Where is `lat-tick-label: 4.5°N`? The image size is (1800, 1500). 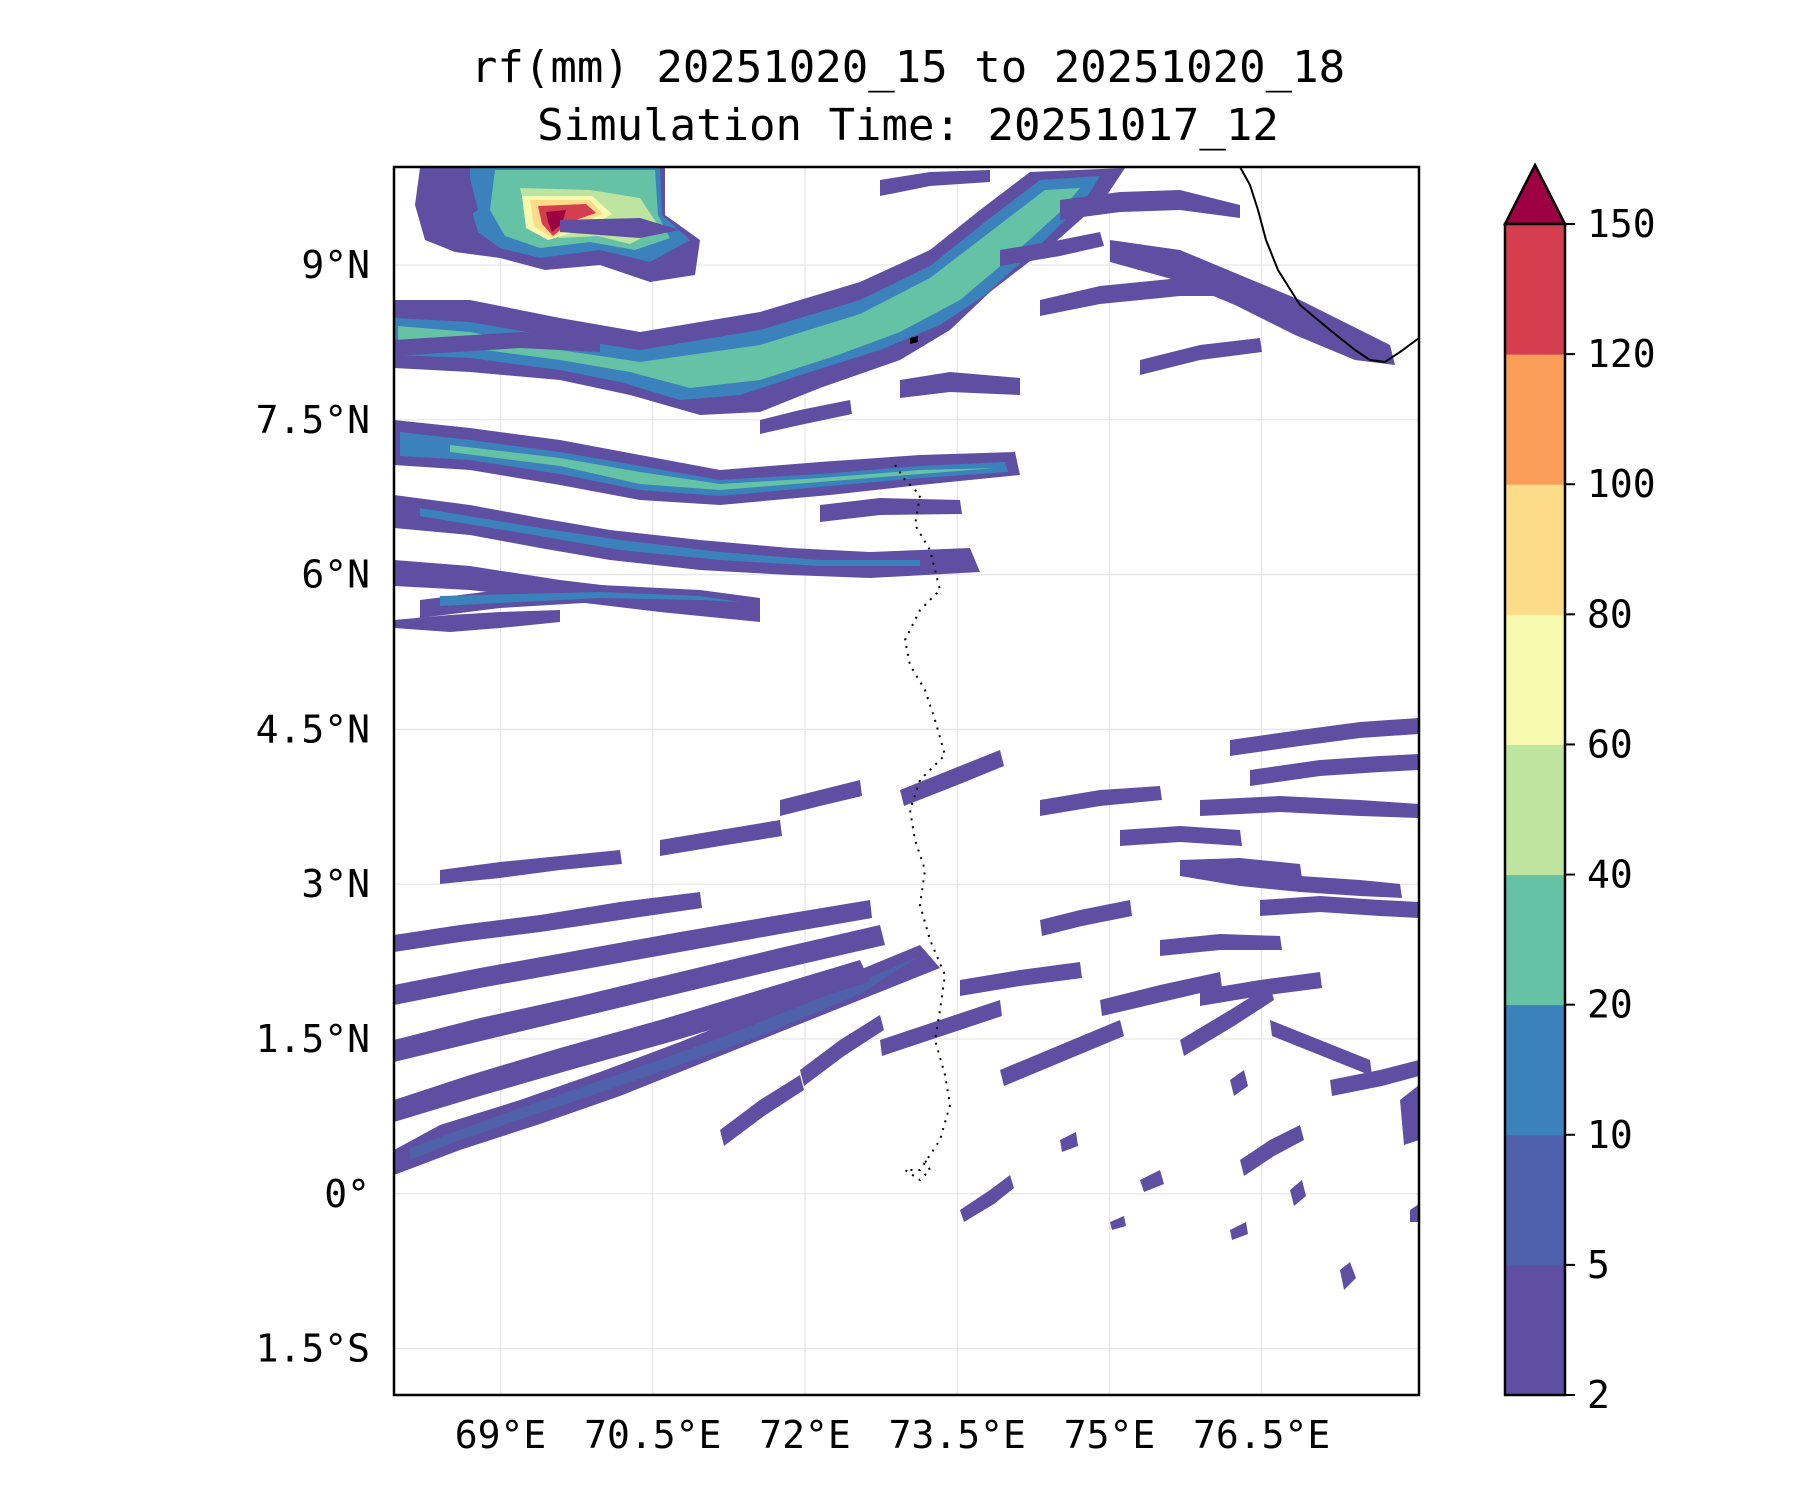 lat-tick-label: 4.5°N is located at coordinates (313, 729).